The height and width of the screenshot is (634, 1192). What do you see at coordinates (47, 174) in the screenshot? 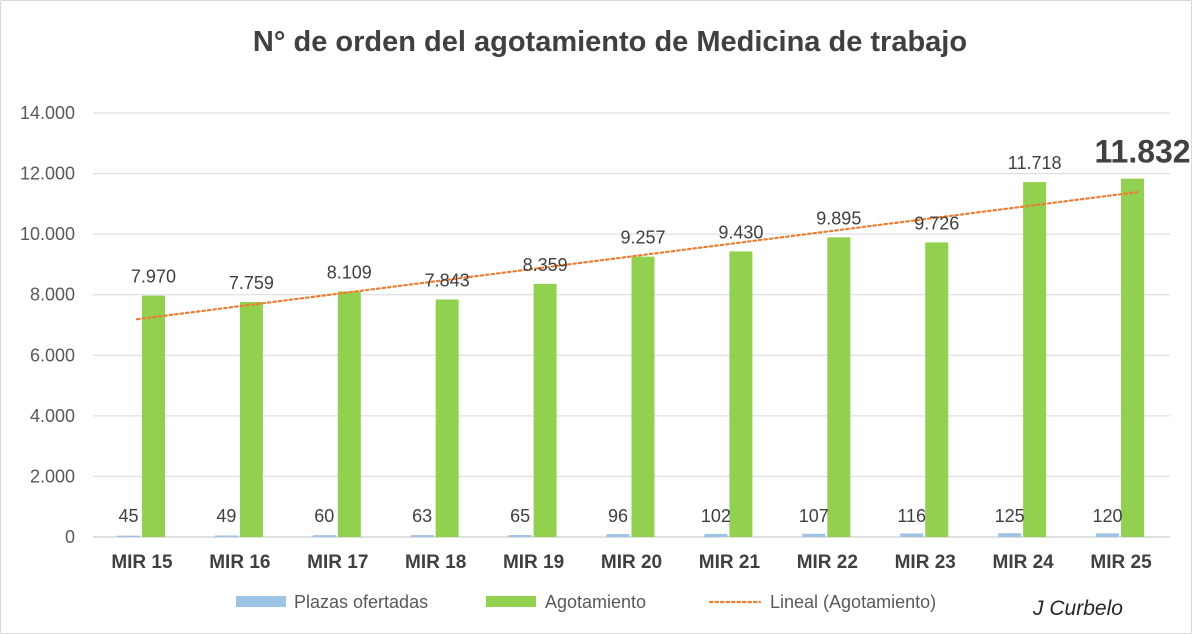
I see `y-tick-label: 12.000` at bounding box center [47, 174].